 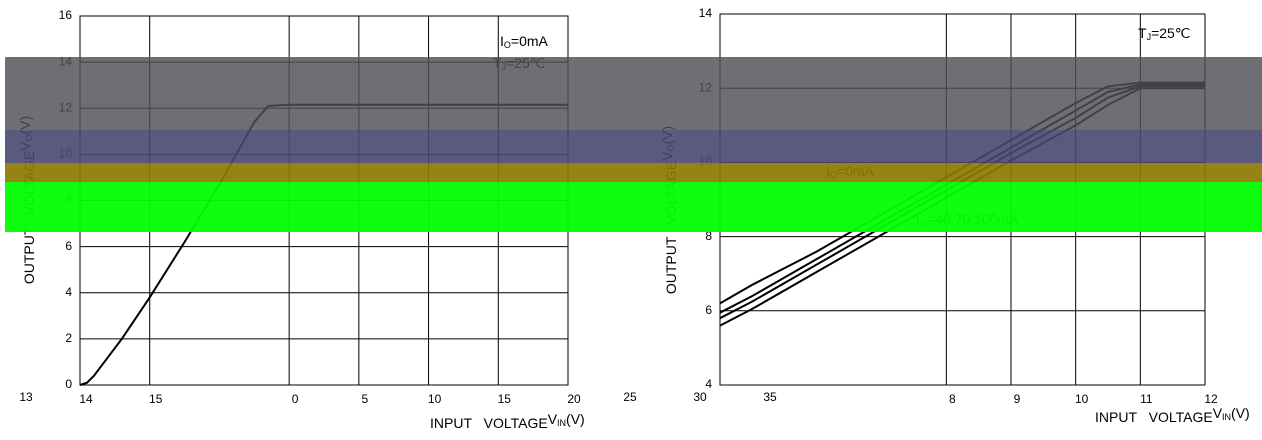 I want to click on y-tick-label: 0, so click(x=68, y=384).